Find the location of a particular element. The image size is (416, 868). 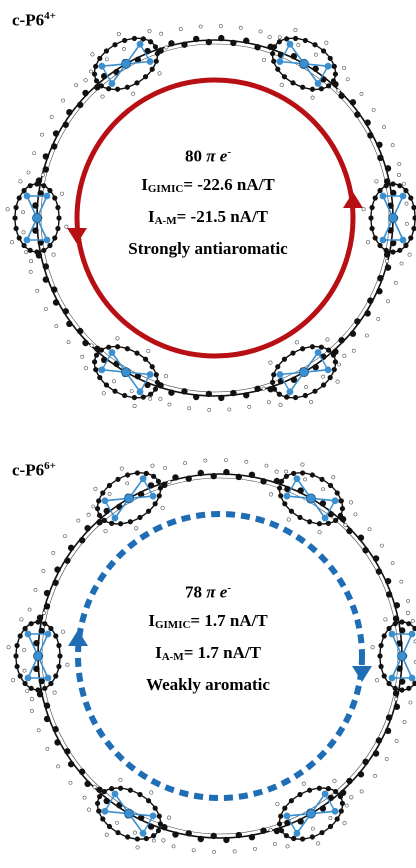

porphyrin-unit is located at coordinates (37, 218).